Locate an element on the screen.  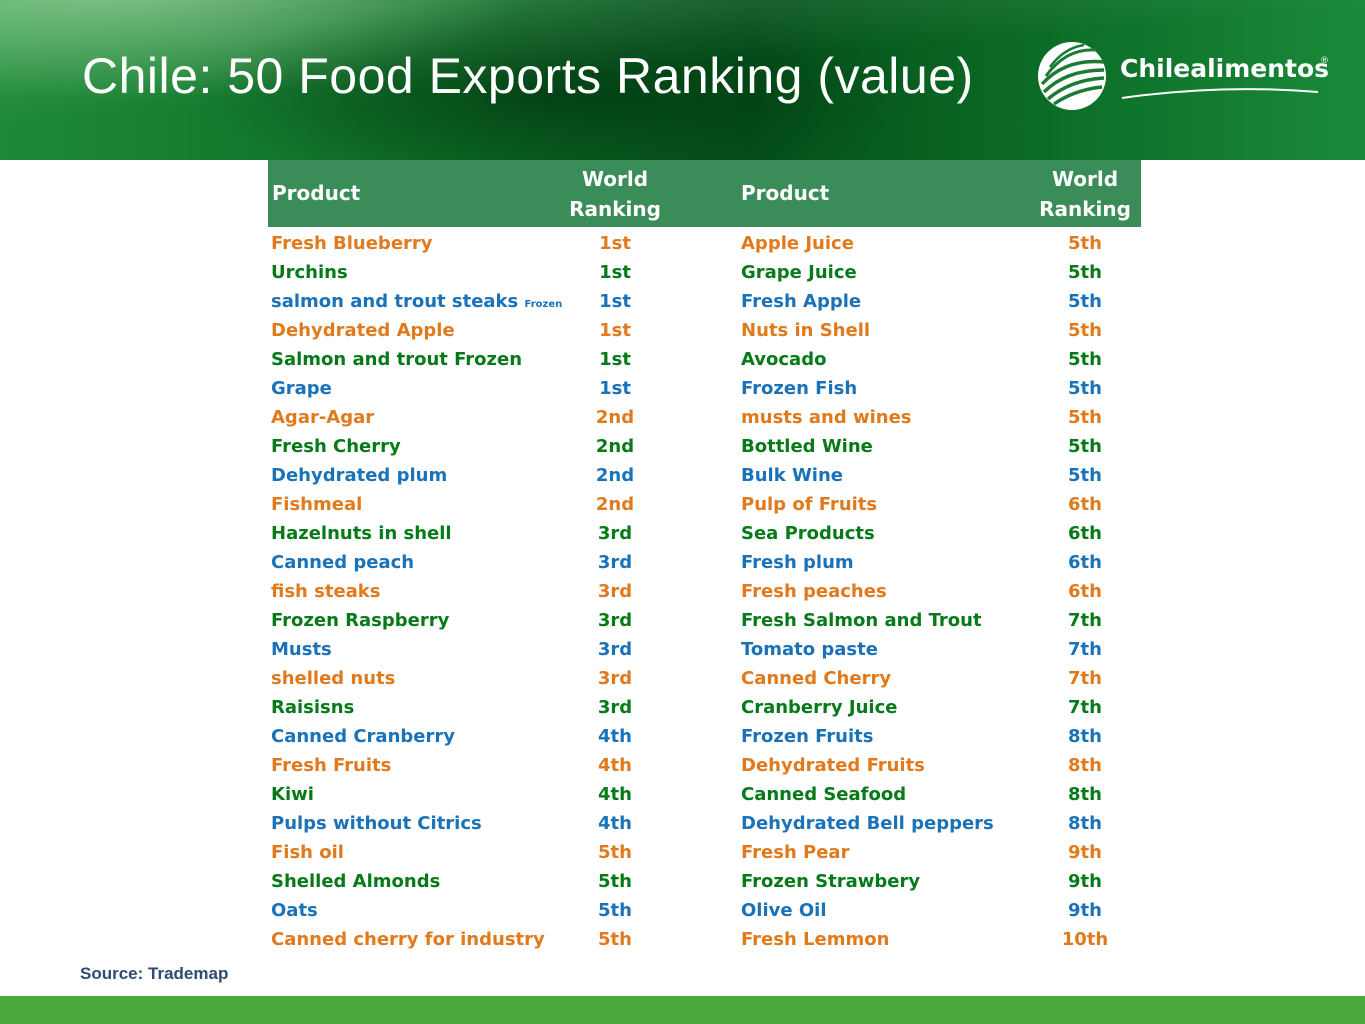
product-name: Sea Products is located at coordinates (808, 533).